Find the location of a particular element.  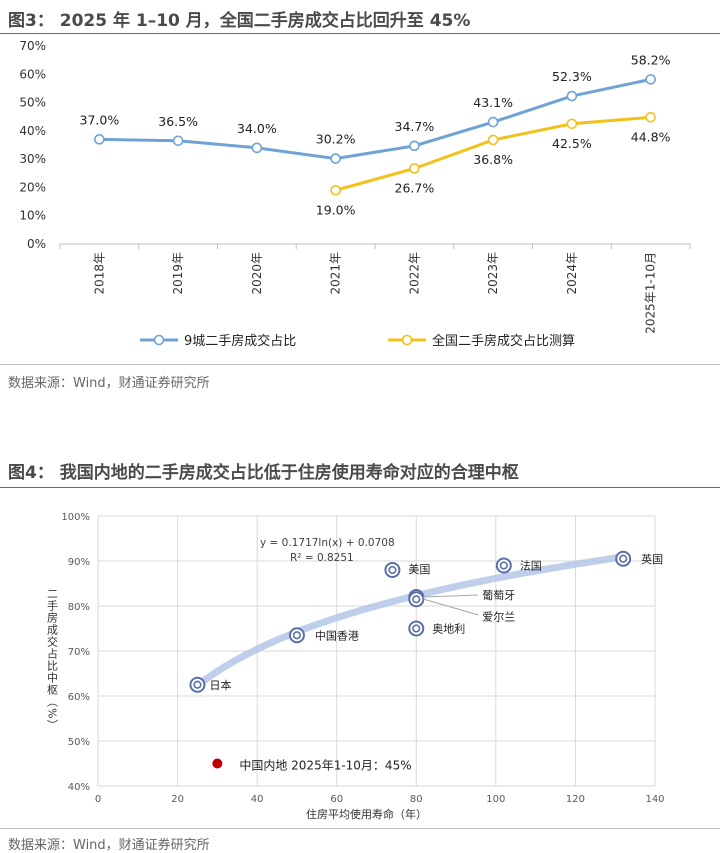

point-label: 中国香港 is located at coordinates (337, 635).